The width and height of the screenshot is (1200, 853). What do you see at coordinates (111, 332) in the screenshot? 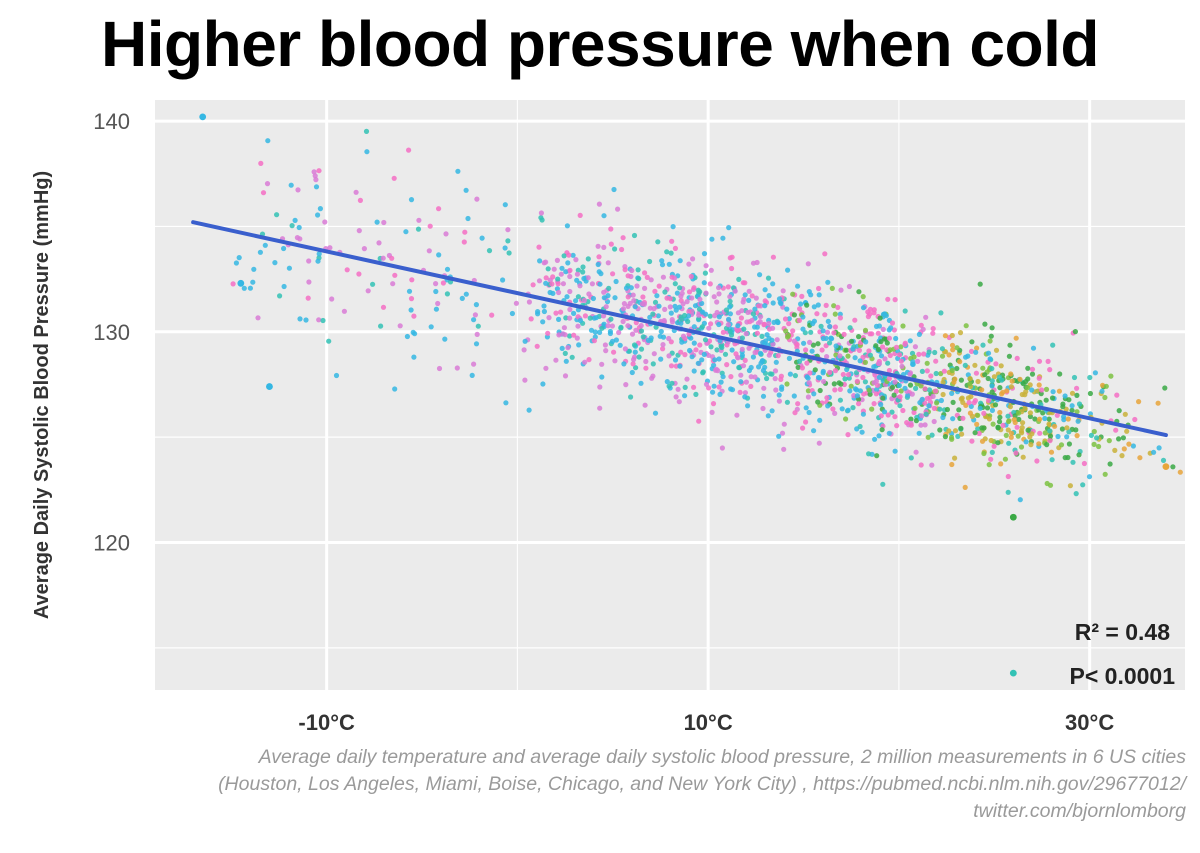
I see `y-tick-labels: 120 130 140` at bounding box center [111, 332].